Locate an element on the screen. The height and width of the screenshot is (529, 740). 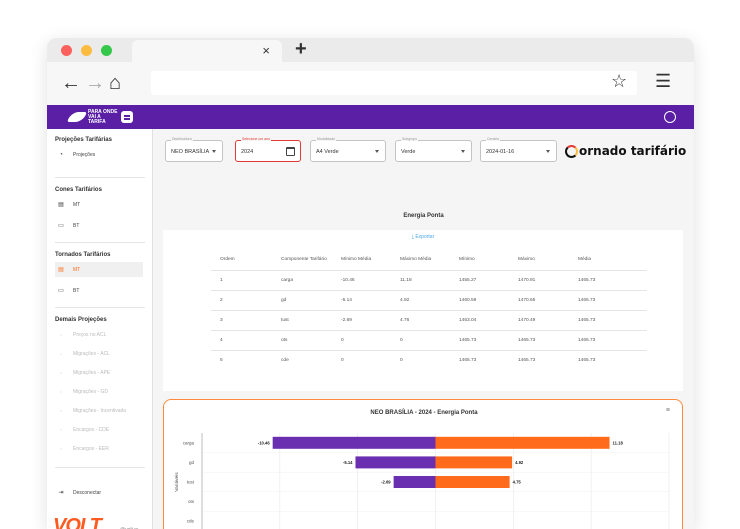
sidebar-item-label: Migrações - ACL is located at coordinates (91, 353).